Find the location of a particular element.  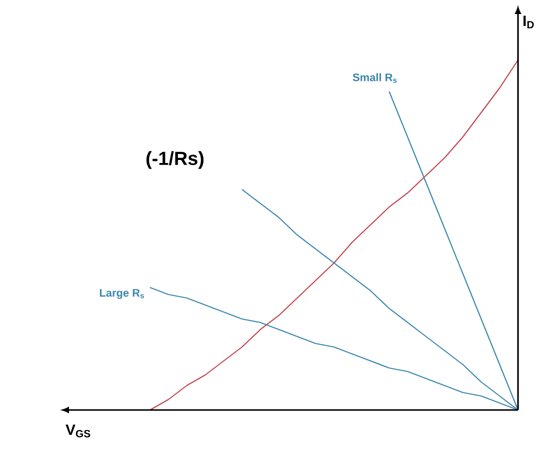

y-axis-title: I$_{D}$ is located at coordinates (529, 22).